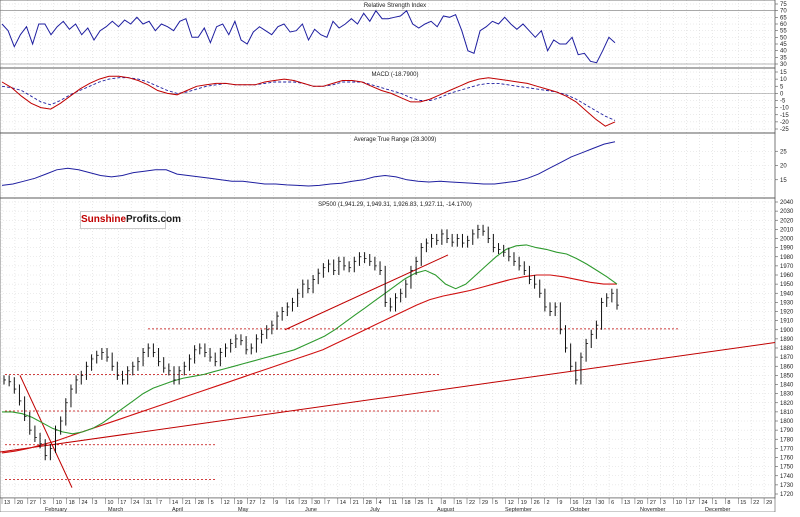 The height and width of the screenshot is (517, 800). What do you see at coordinates (518, 509) in the screenshot?
I see `month-label: September` at bounding box center [518, 509].